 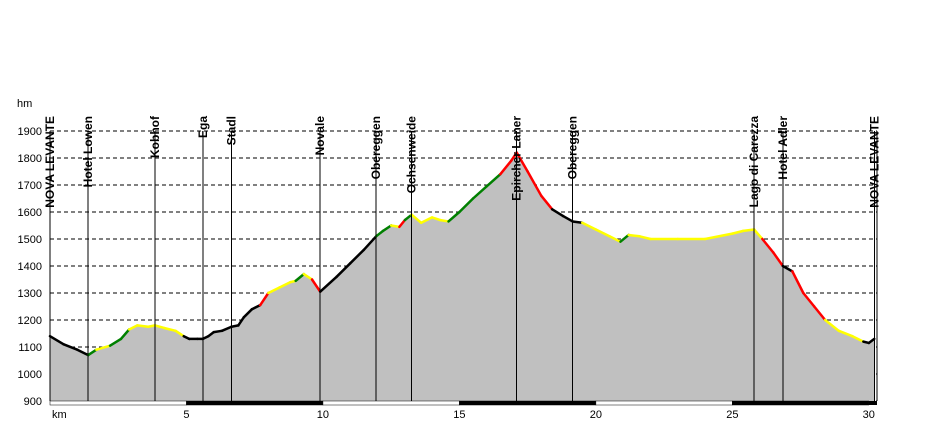 I want to click on y-tick-label: 1900, so click(x=30, y=132).